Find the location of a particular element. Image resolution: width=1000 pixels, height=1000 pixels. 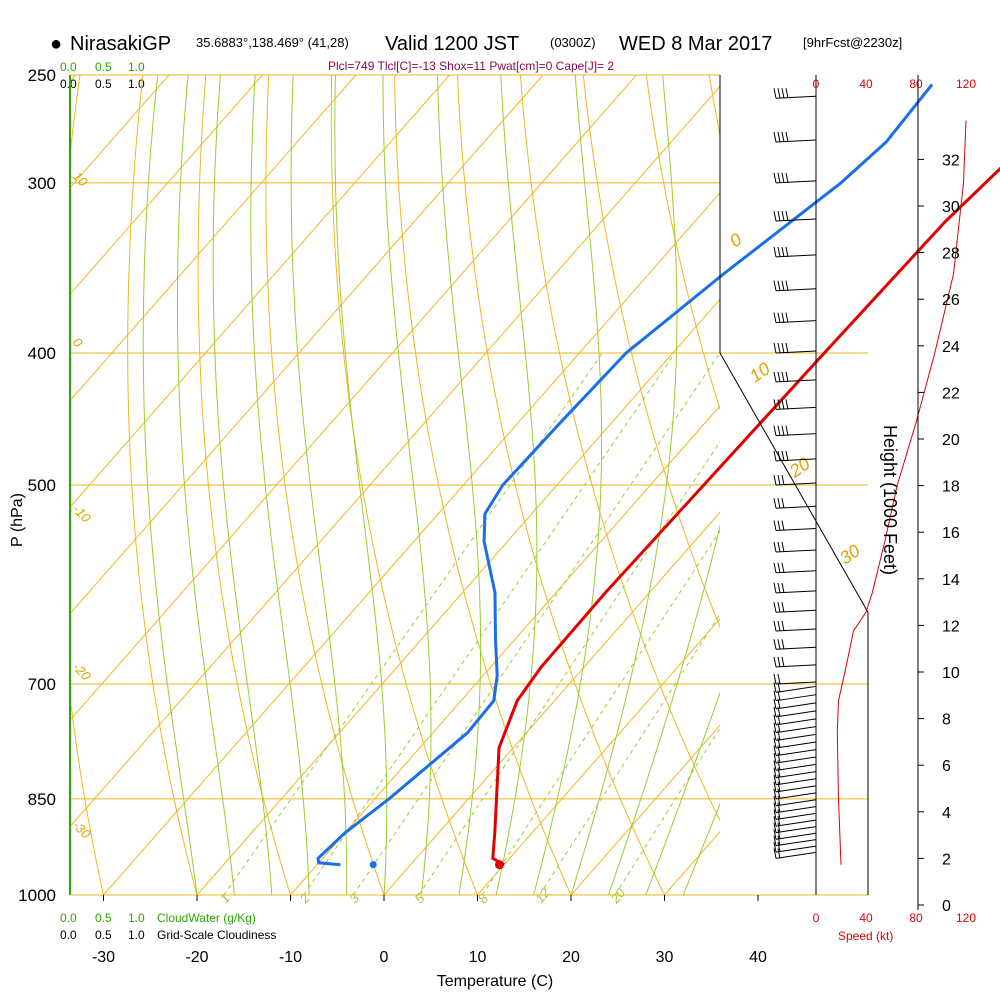

temp-tick-20: 20 is located at coordinates (571, 957).